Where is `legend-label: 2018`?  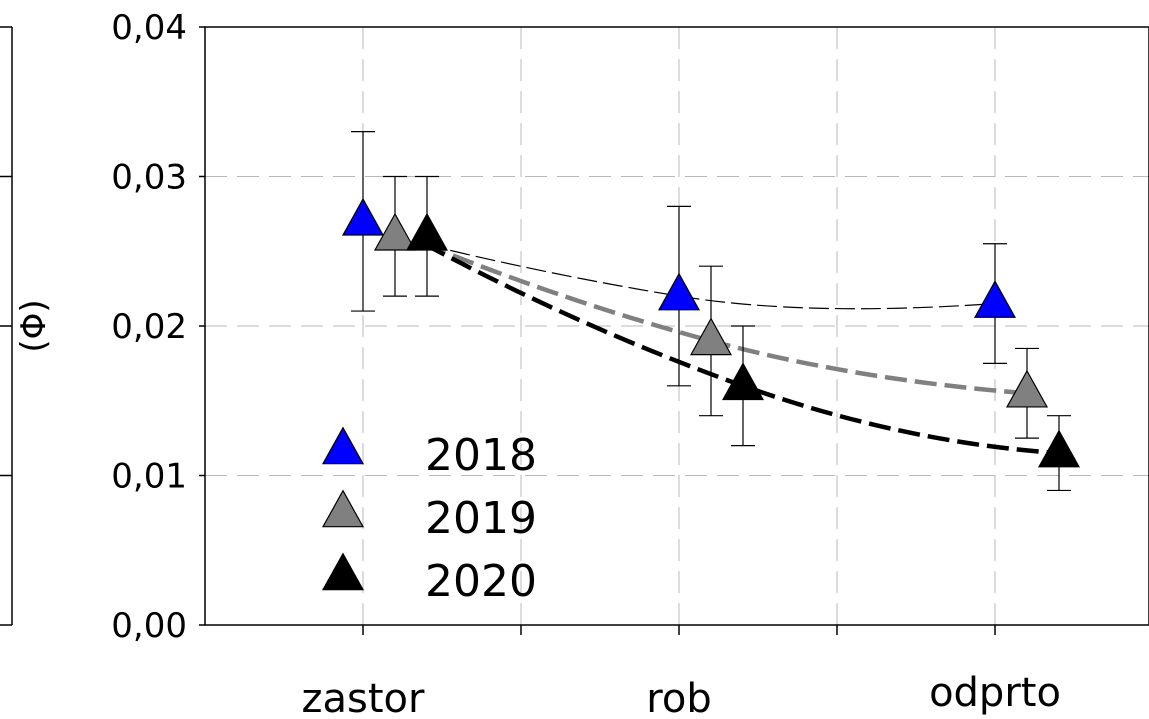
legend-label: 2018 is located at coordinates (481, 455).